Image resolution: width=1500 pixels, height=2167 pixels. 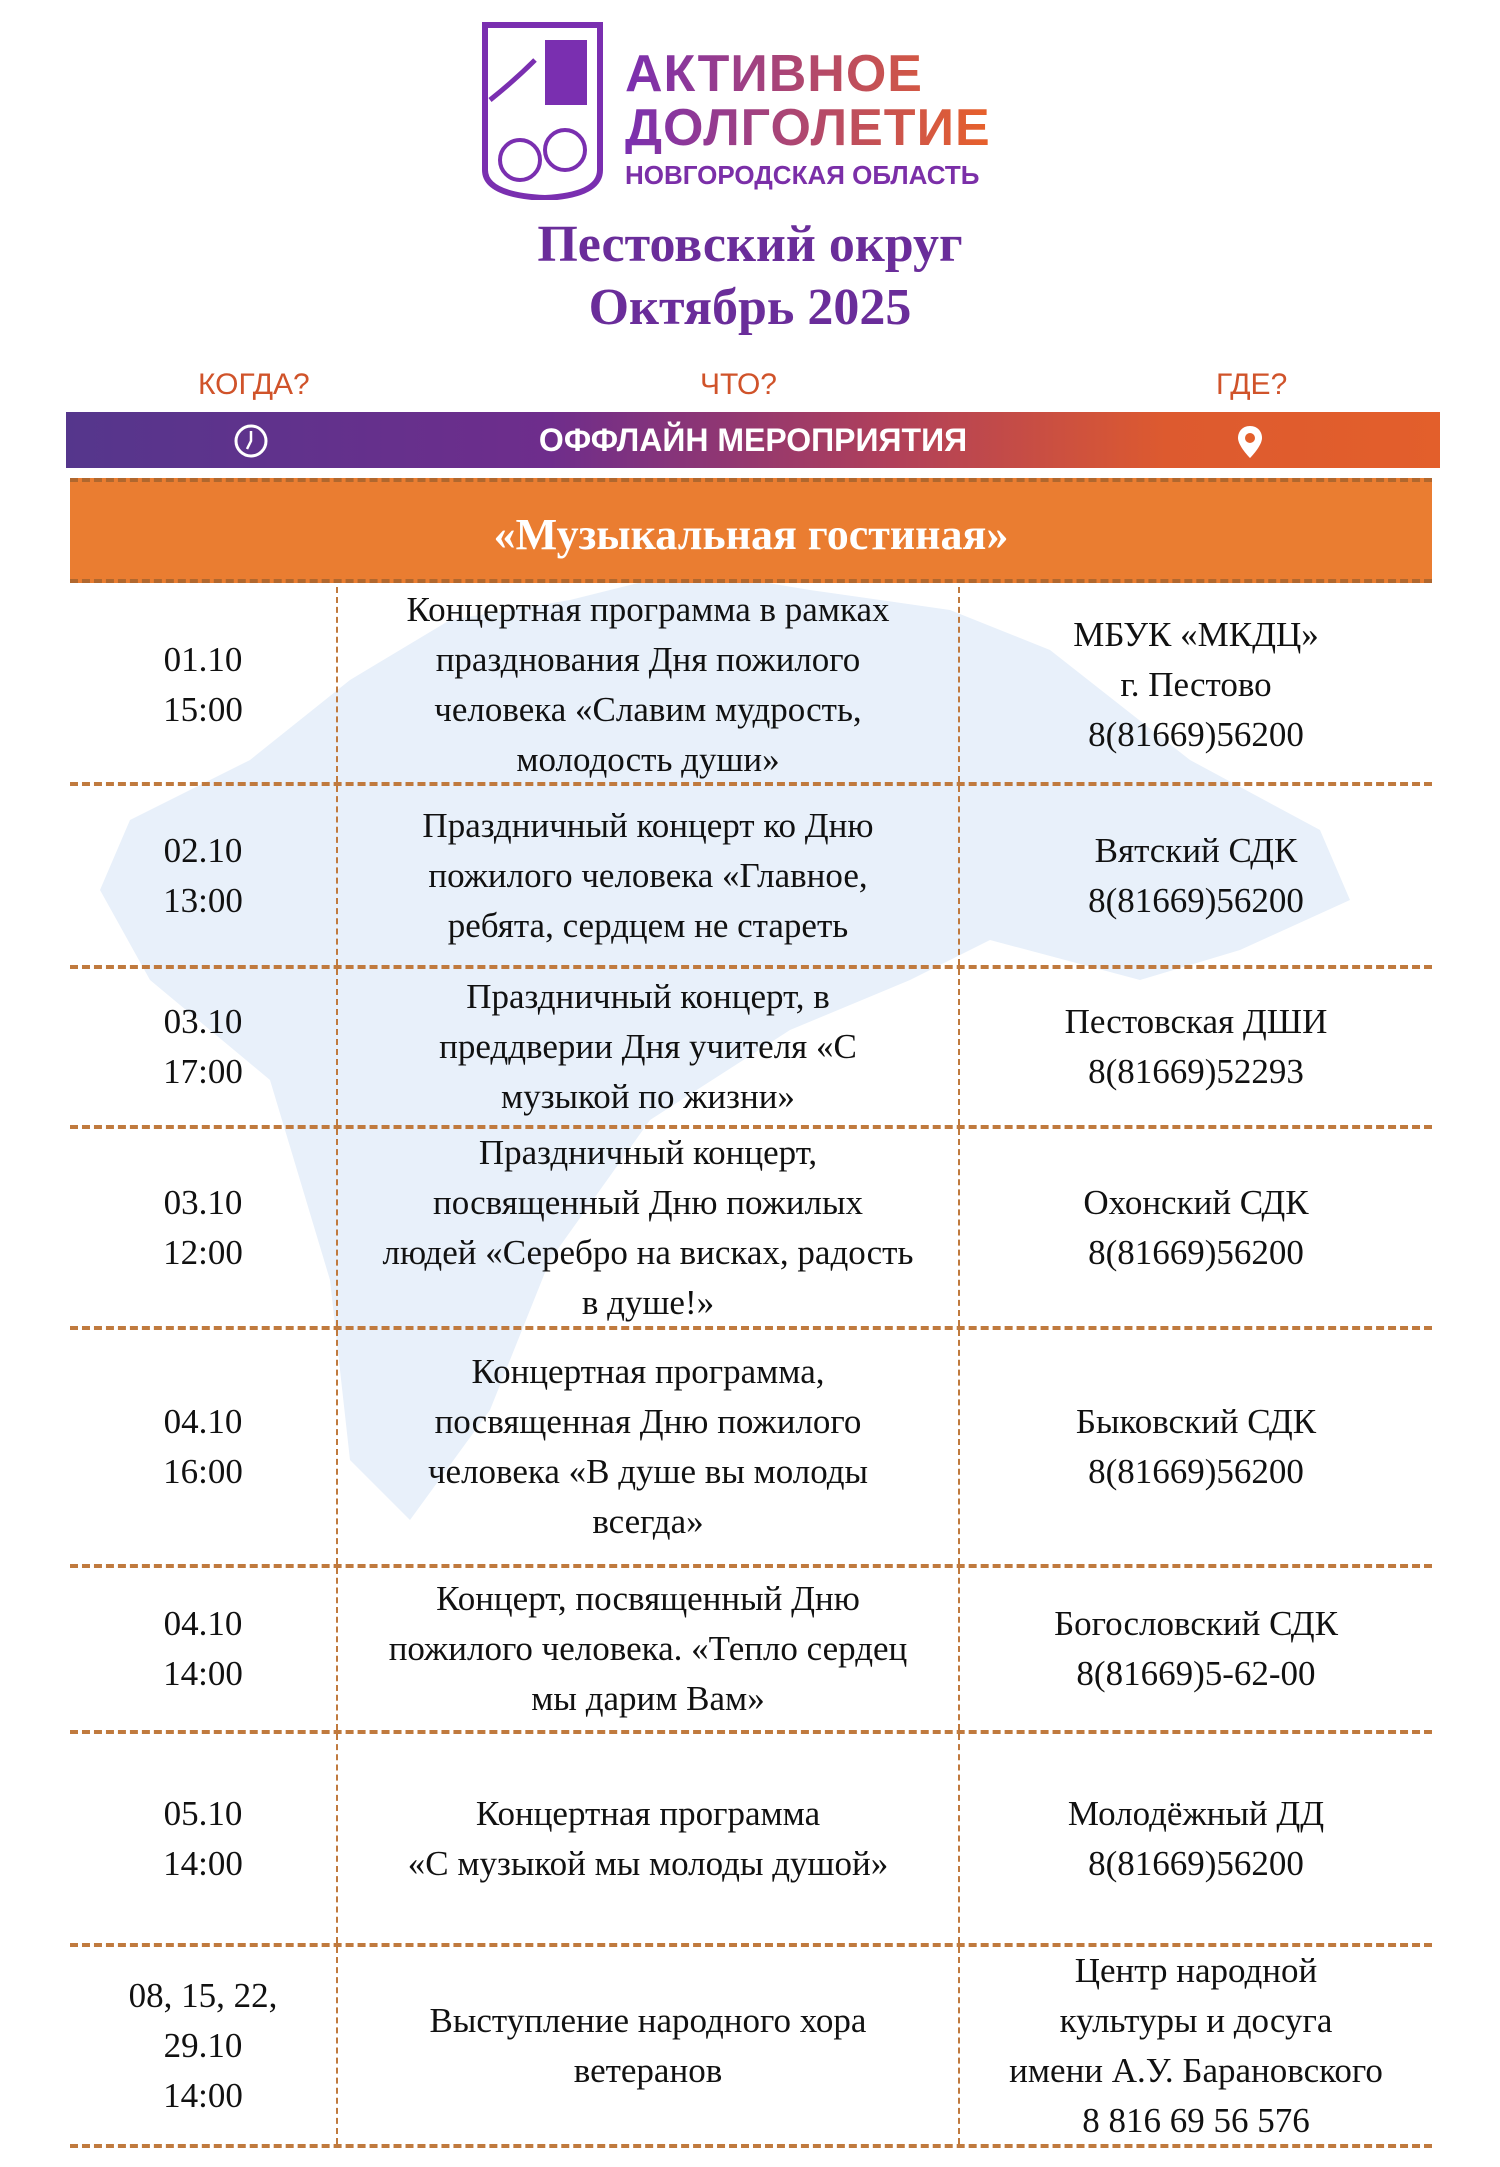 What do you see at coordinates (1196, 1046) in the screenshot?
I see `event-where: Пестовская ДШИ 8(81669)52293` at bounding box center [1196, 1046].